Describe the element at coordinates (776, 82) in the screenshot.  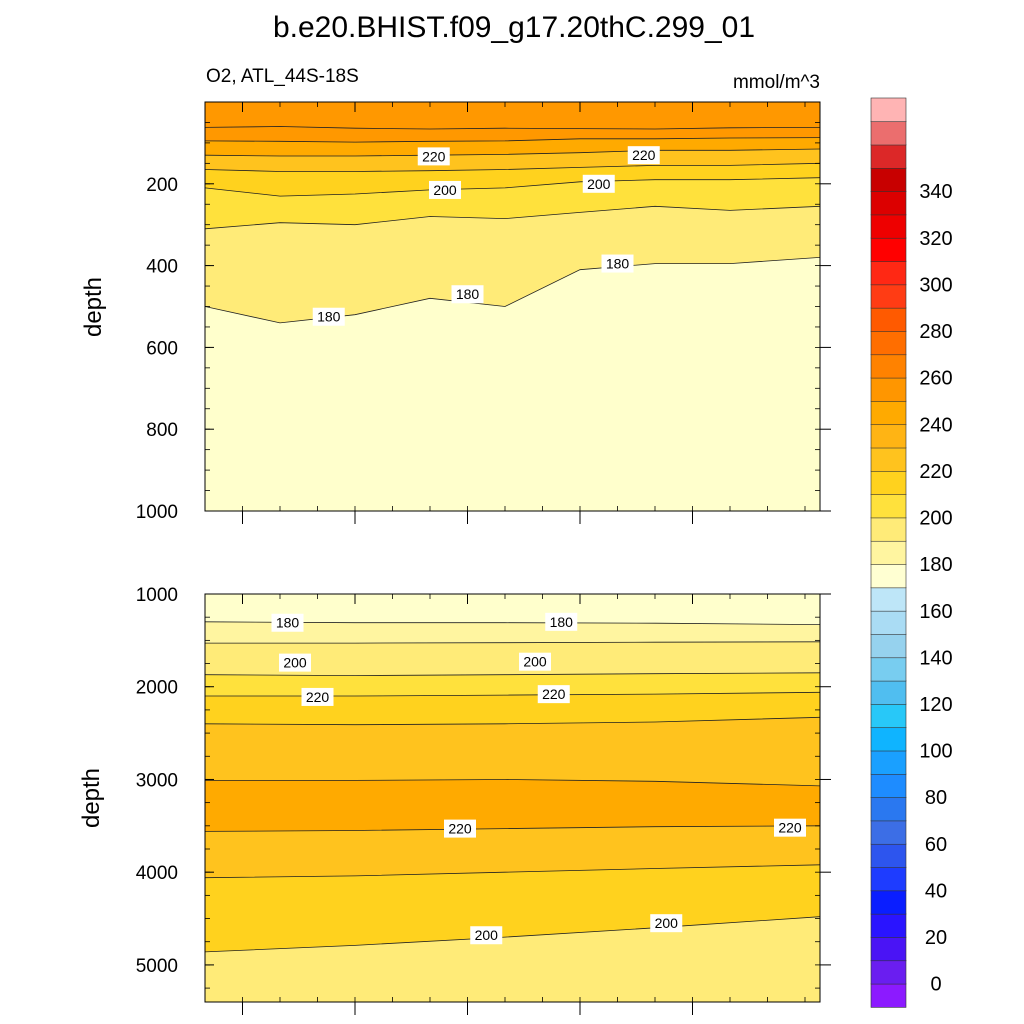
I see `panel-right-subtitle: mmol/m^3` at that location.